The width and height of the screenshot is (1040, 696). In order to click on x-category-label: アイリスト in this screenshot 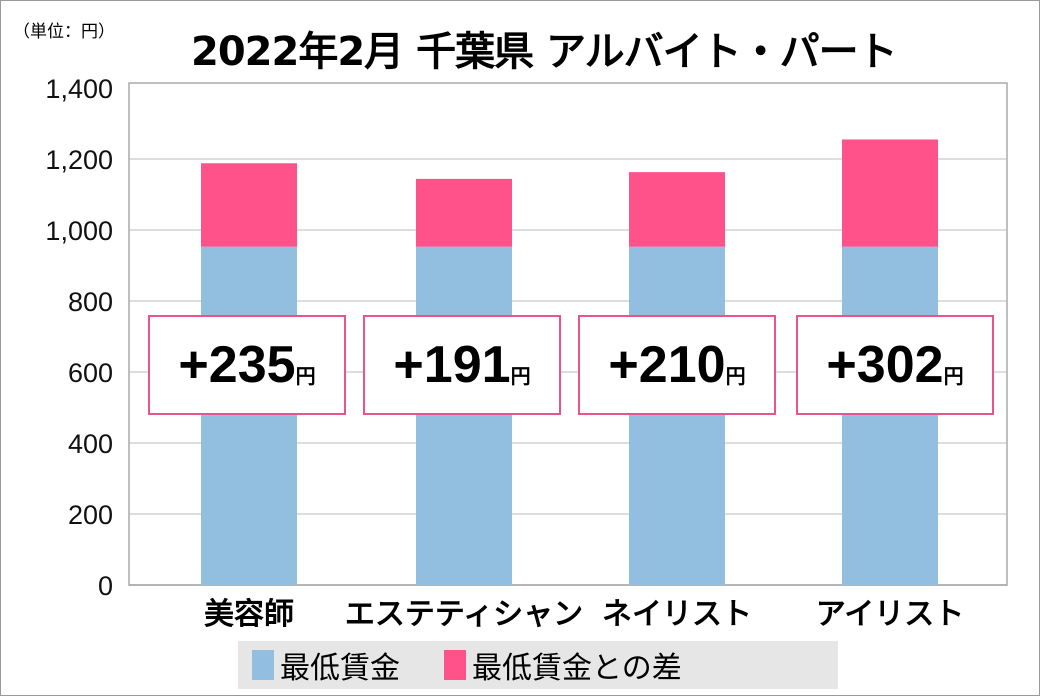, I will do `click(890, 614)`.